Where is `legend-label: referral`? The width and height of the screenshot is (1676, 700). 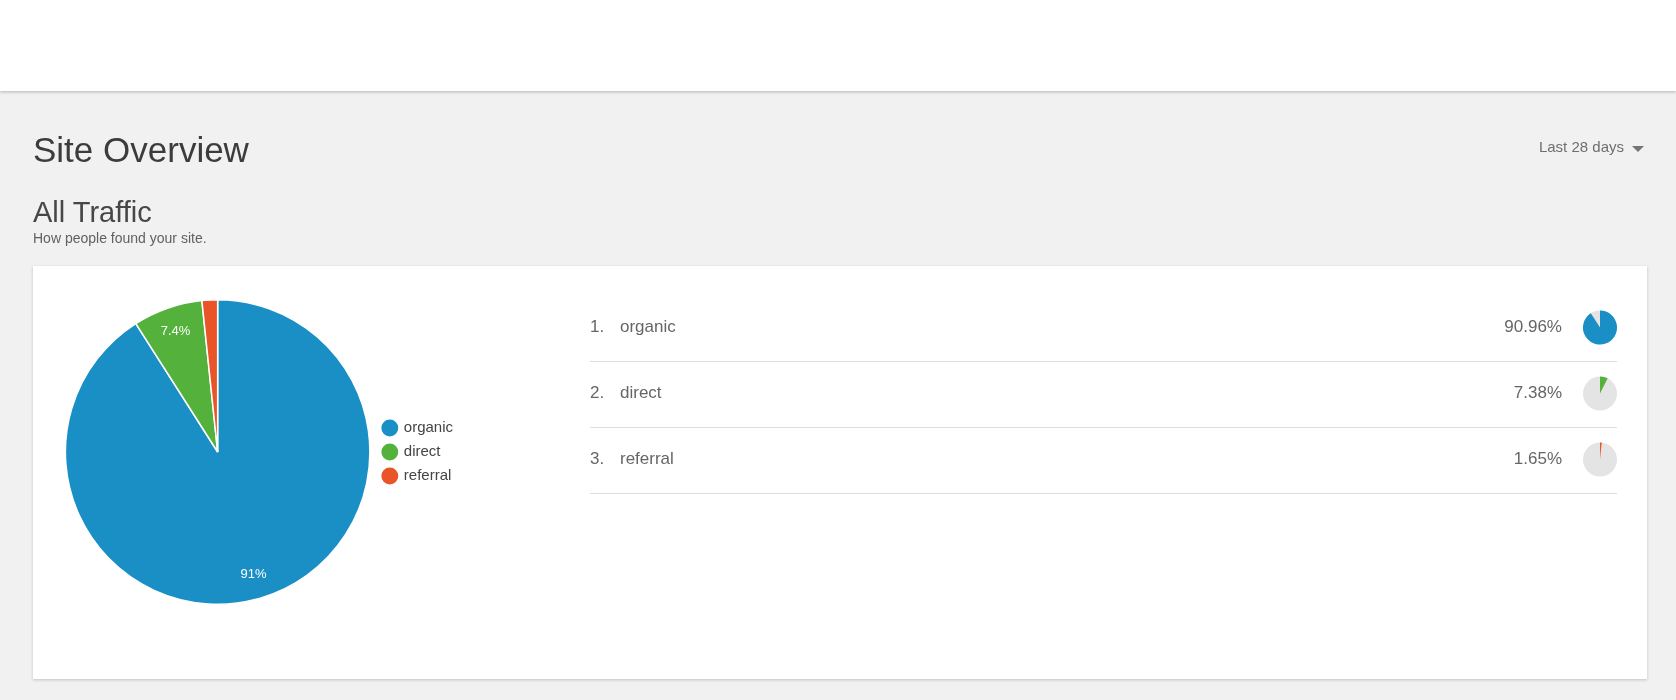 legend-label: referral is located at coordinates (427, 475).